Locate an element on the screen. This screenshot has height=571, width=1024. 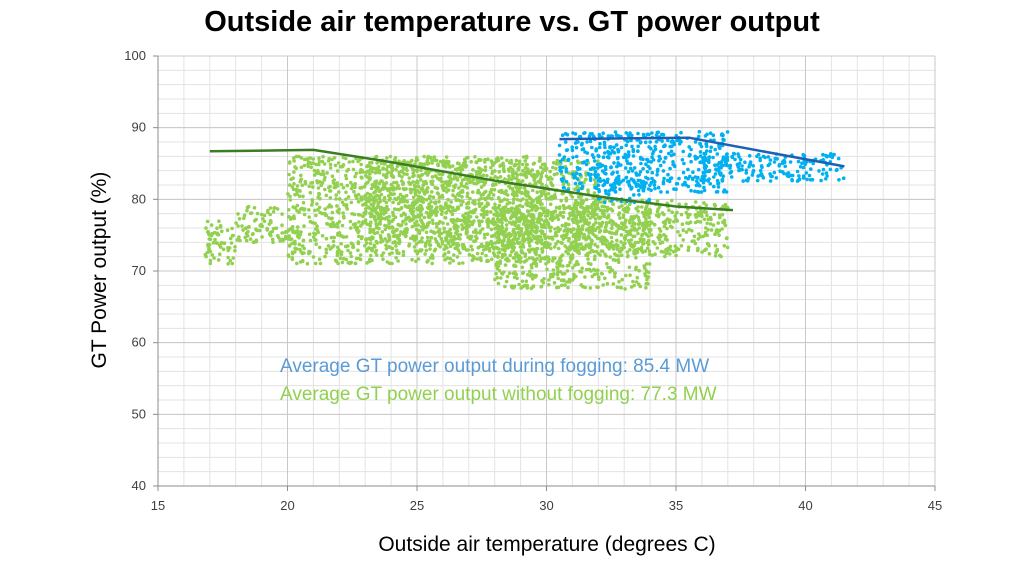
x-tick-label: 25 is located at coordinates (417, 505).